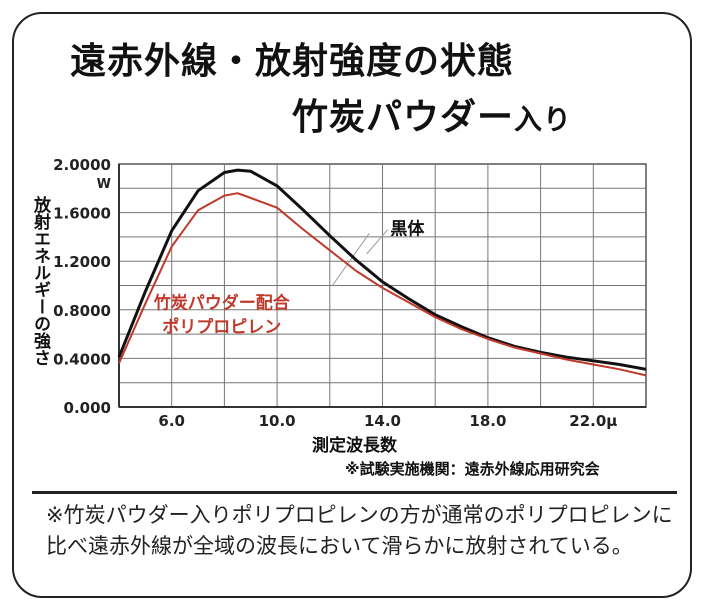  What do you see at coordinates (407, 228) in the screenshot?
I see `label-blackbody: 黒体` at bounding box center [407, 228].